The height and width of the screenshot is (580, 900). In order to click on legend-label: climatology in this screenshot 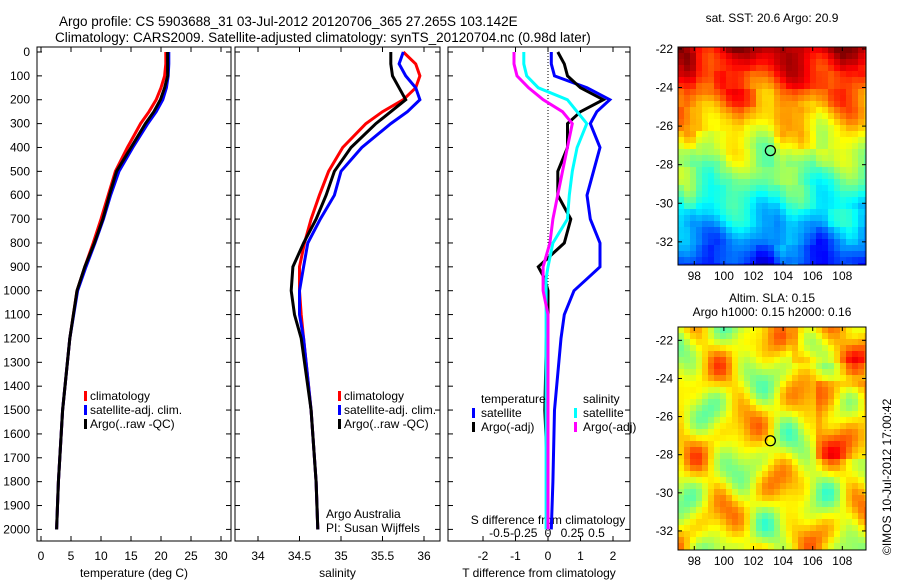, I will do `click(374, 396)`.